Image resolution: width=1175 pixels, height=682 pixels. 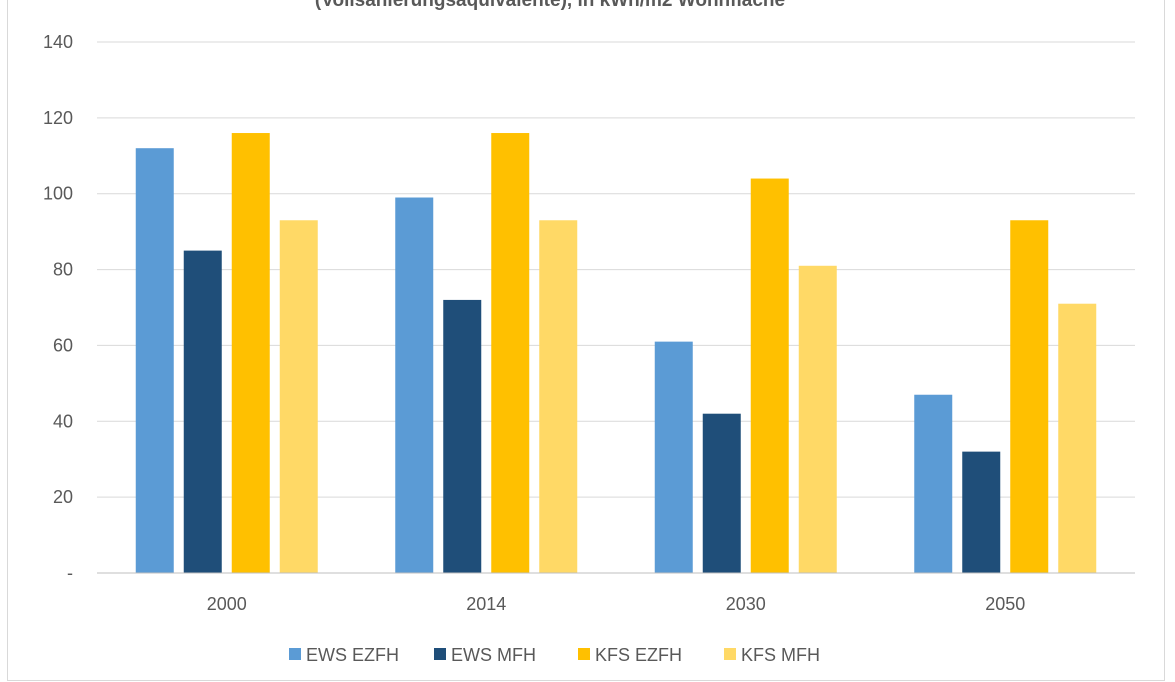 I want to click on bar-ews-mfh-2000, so click(x=202, y=411).